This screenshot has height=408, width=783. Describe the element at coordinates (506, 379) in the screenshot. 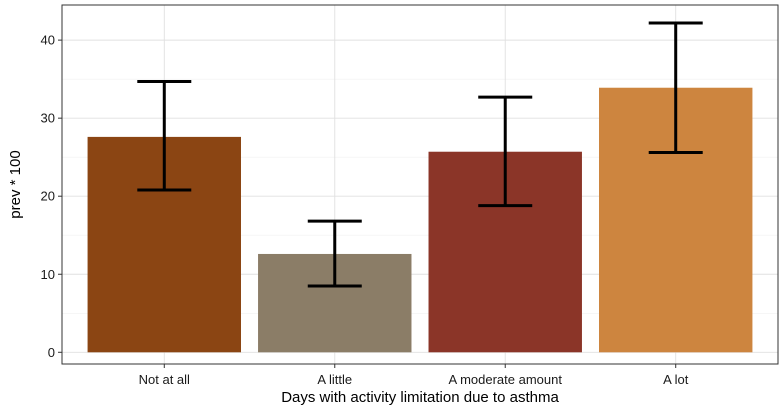

I see `x-tick-label: A moderate amount` at that location.